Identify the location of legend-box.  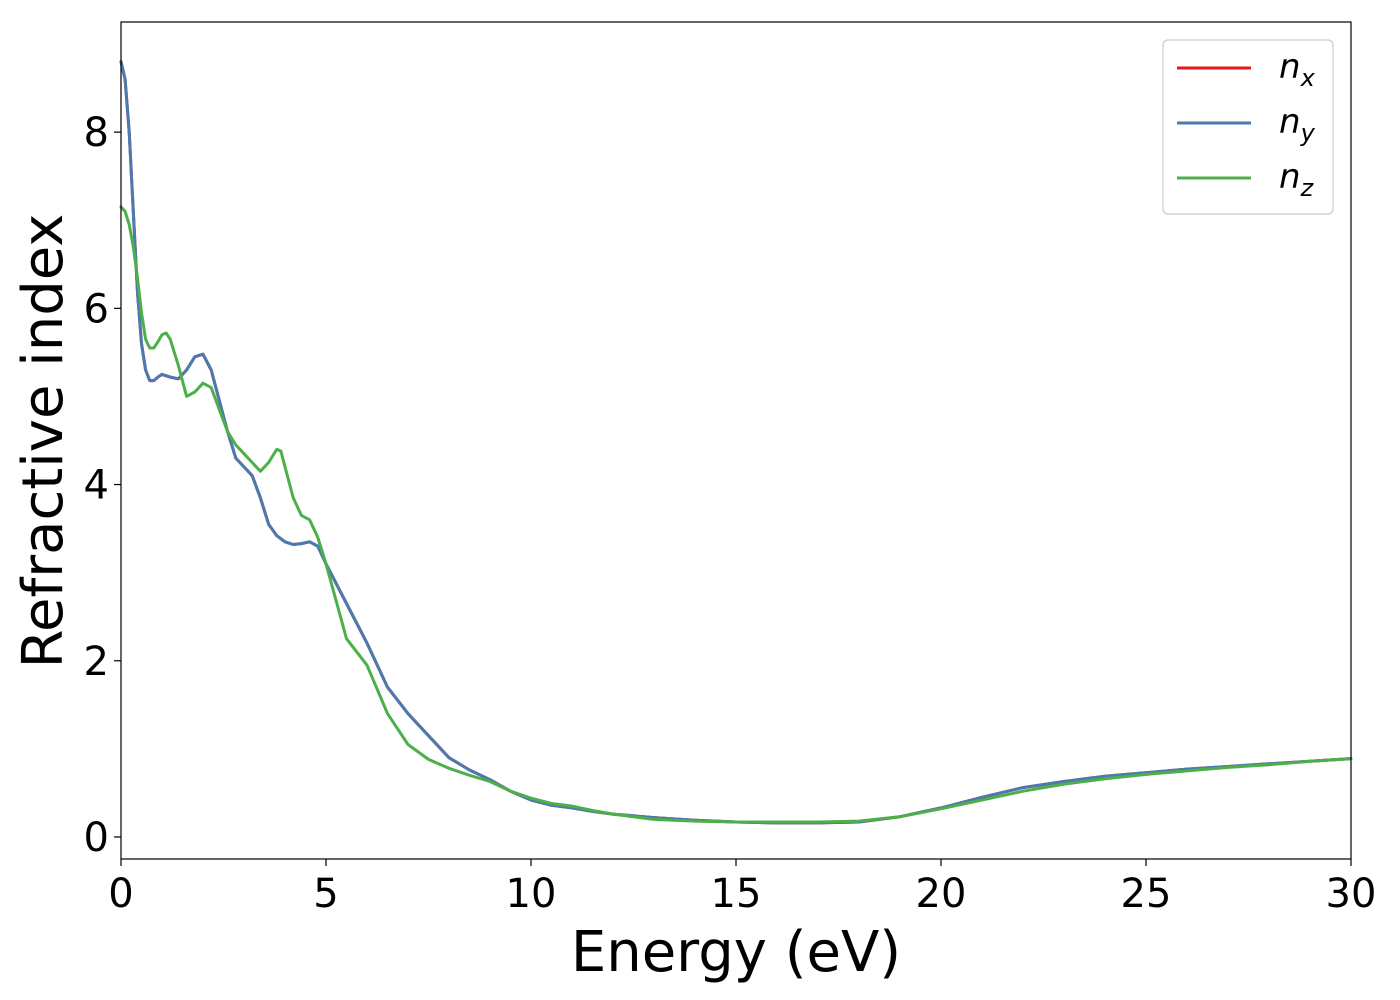
(1248, 127).